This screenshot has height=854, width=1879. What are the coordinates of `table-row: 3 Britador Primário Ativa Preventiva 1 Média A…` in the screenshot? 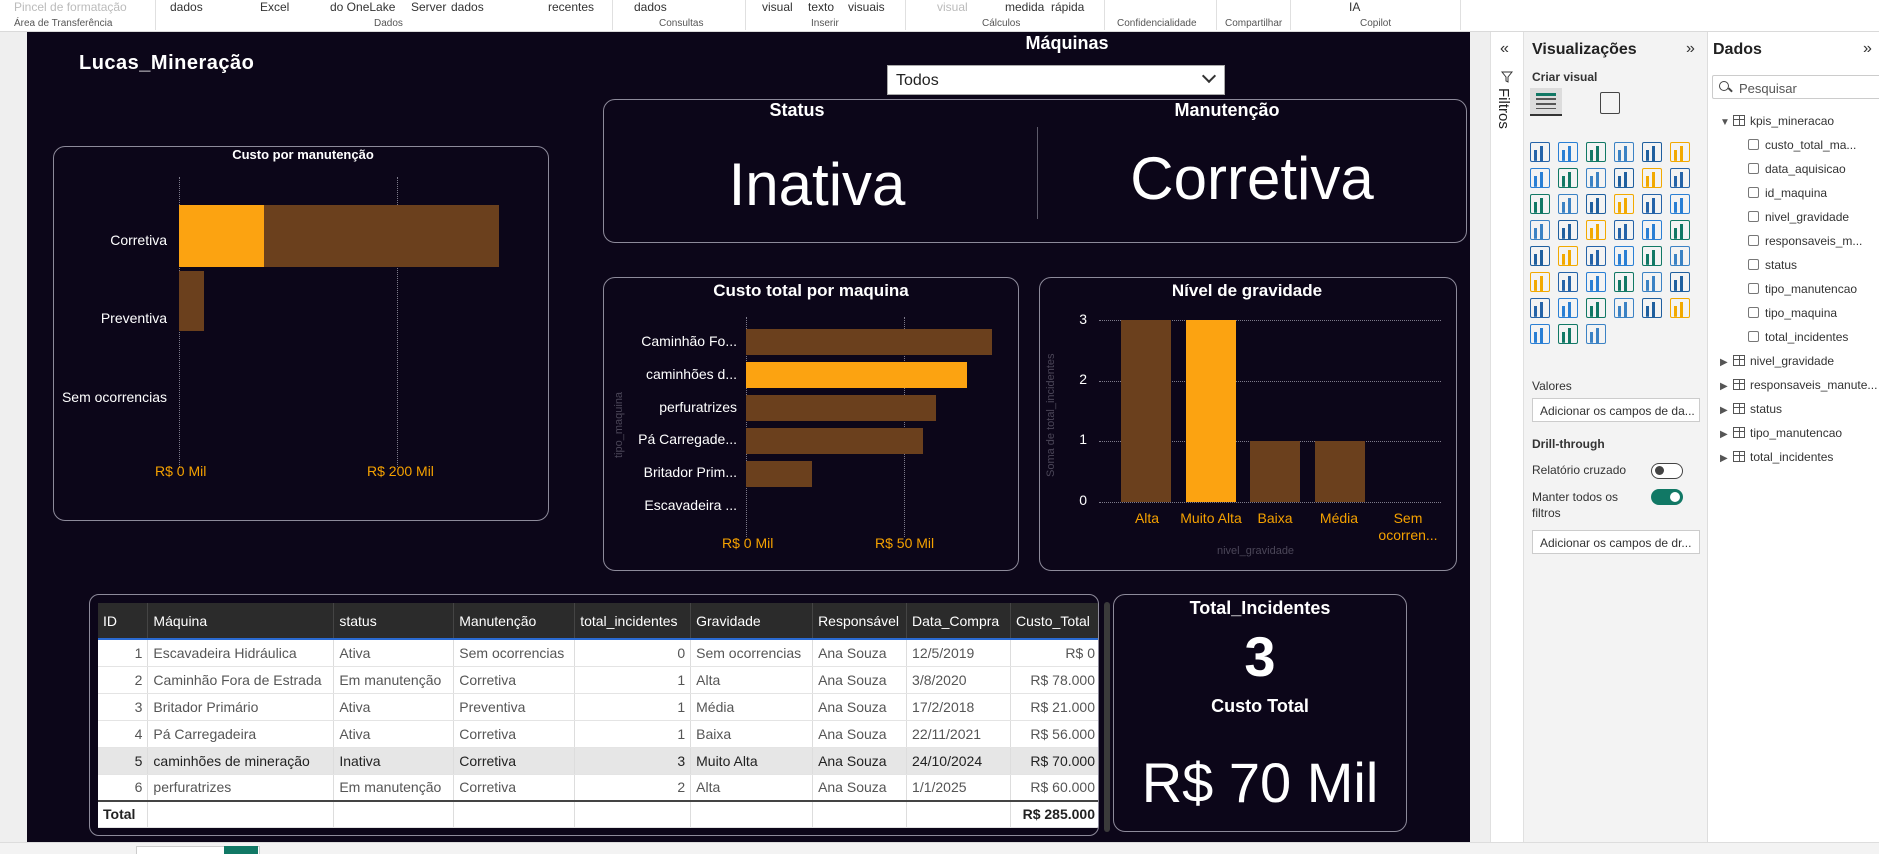 It's located at (598, 707).